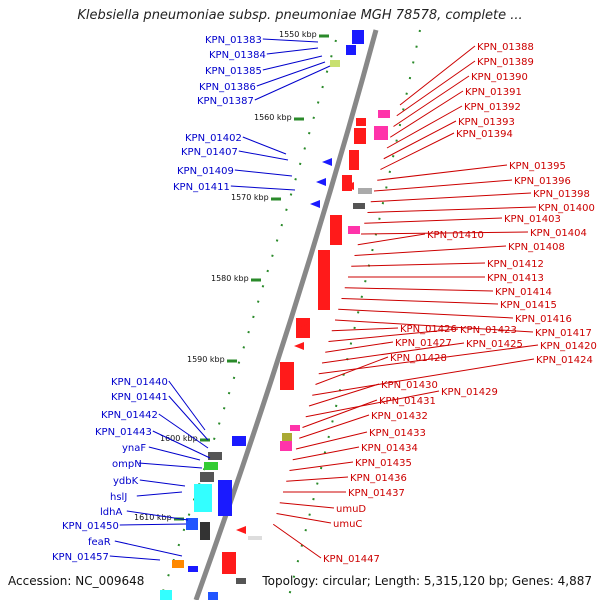 The image size is (600, 600). What do you see at coordinates (488, 330) in the screenshot?
I see `gene-label-right: KPN_01423` at bounding box center [488, 330].